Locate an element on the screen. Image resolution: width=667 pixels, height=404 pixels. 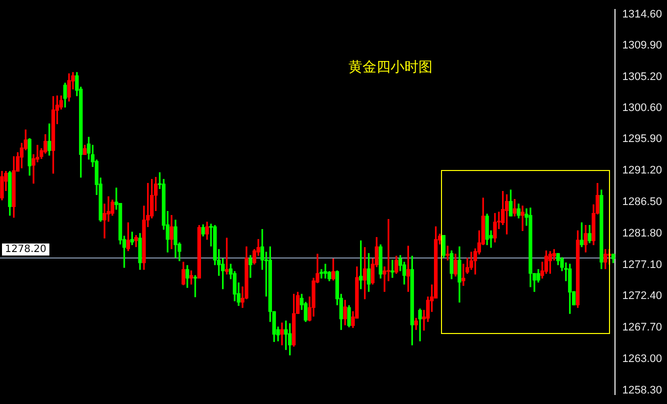
y-tick-label: 1291.20 is located at coordinates (642, 170).